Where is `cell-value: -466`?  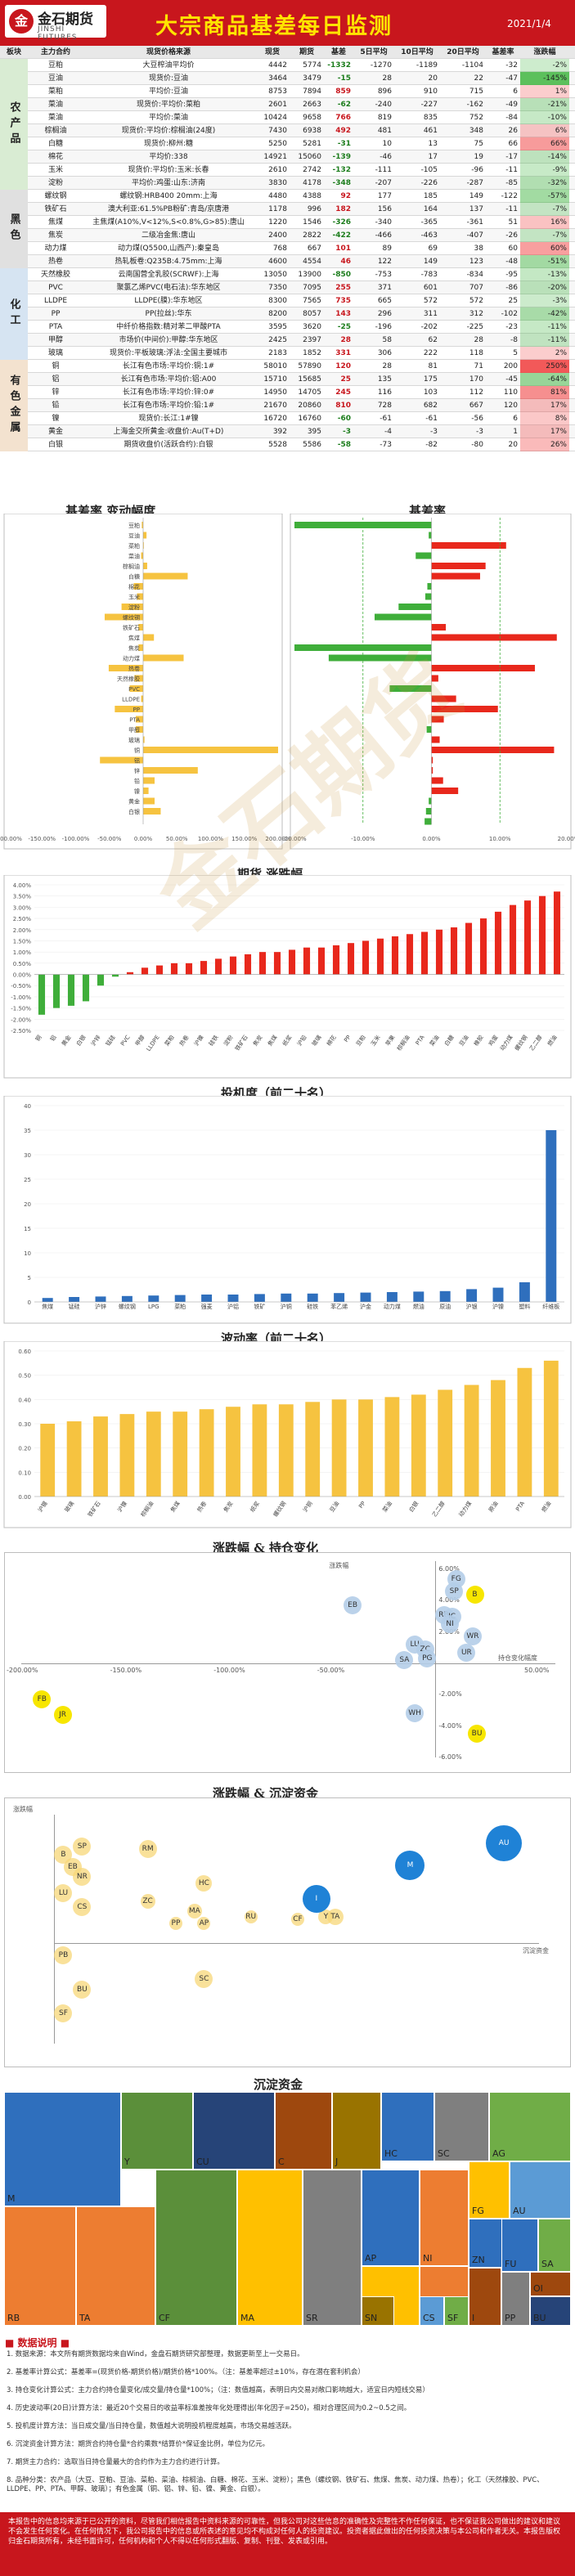 cell-value: -466 is located at coordinates (384, 236).